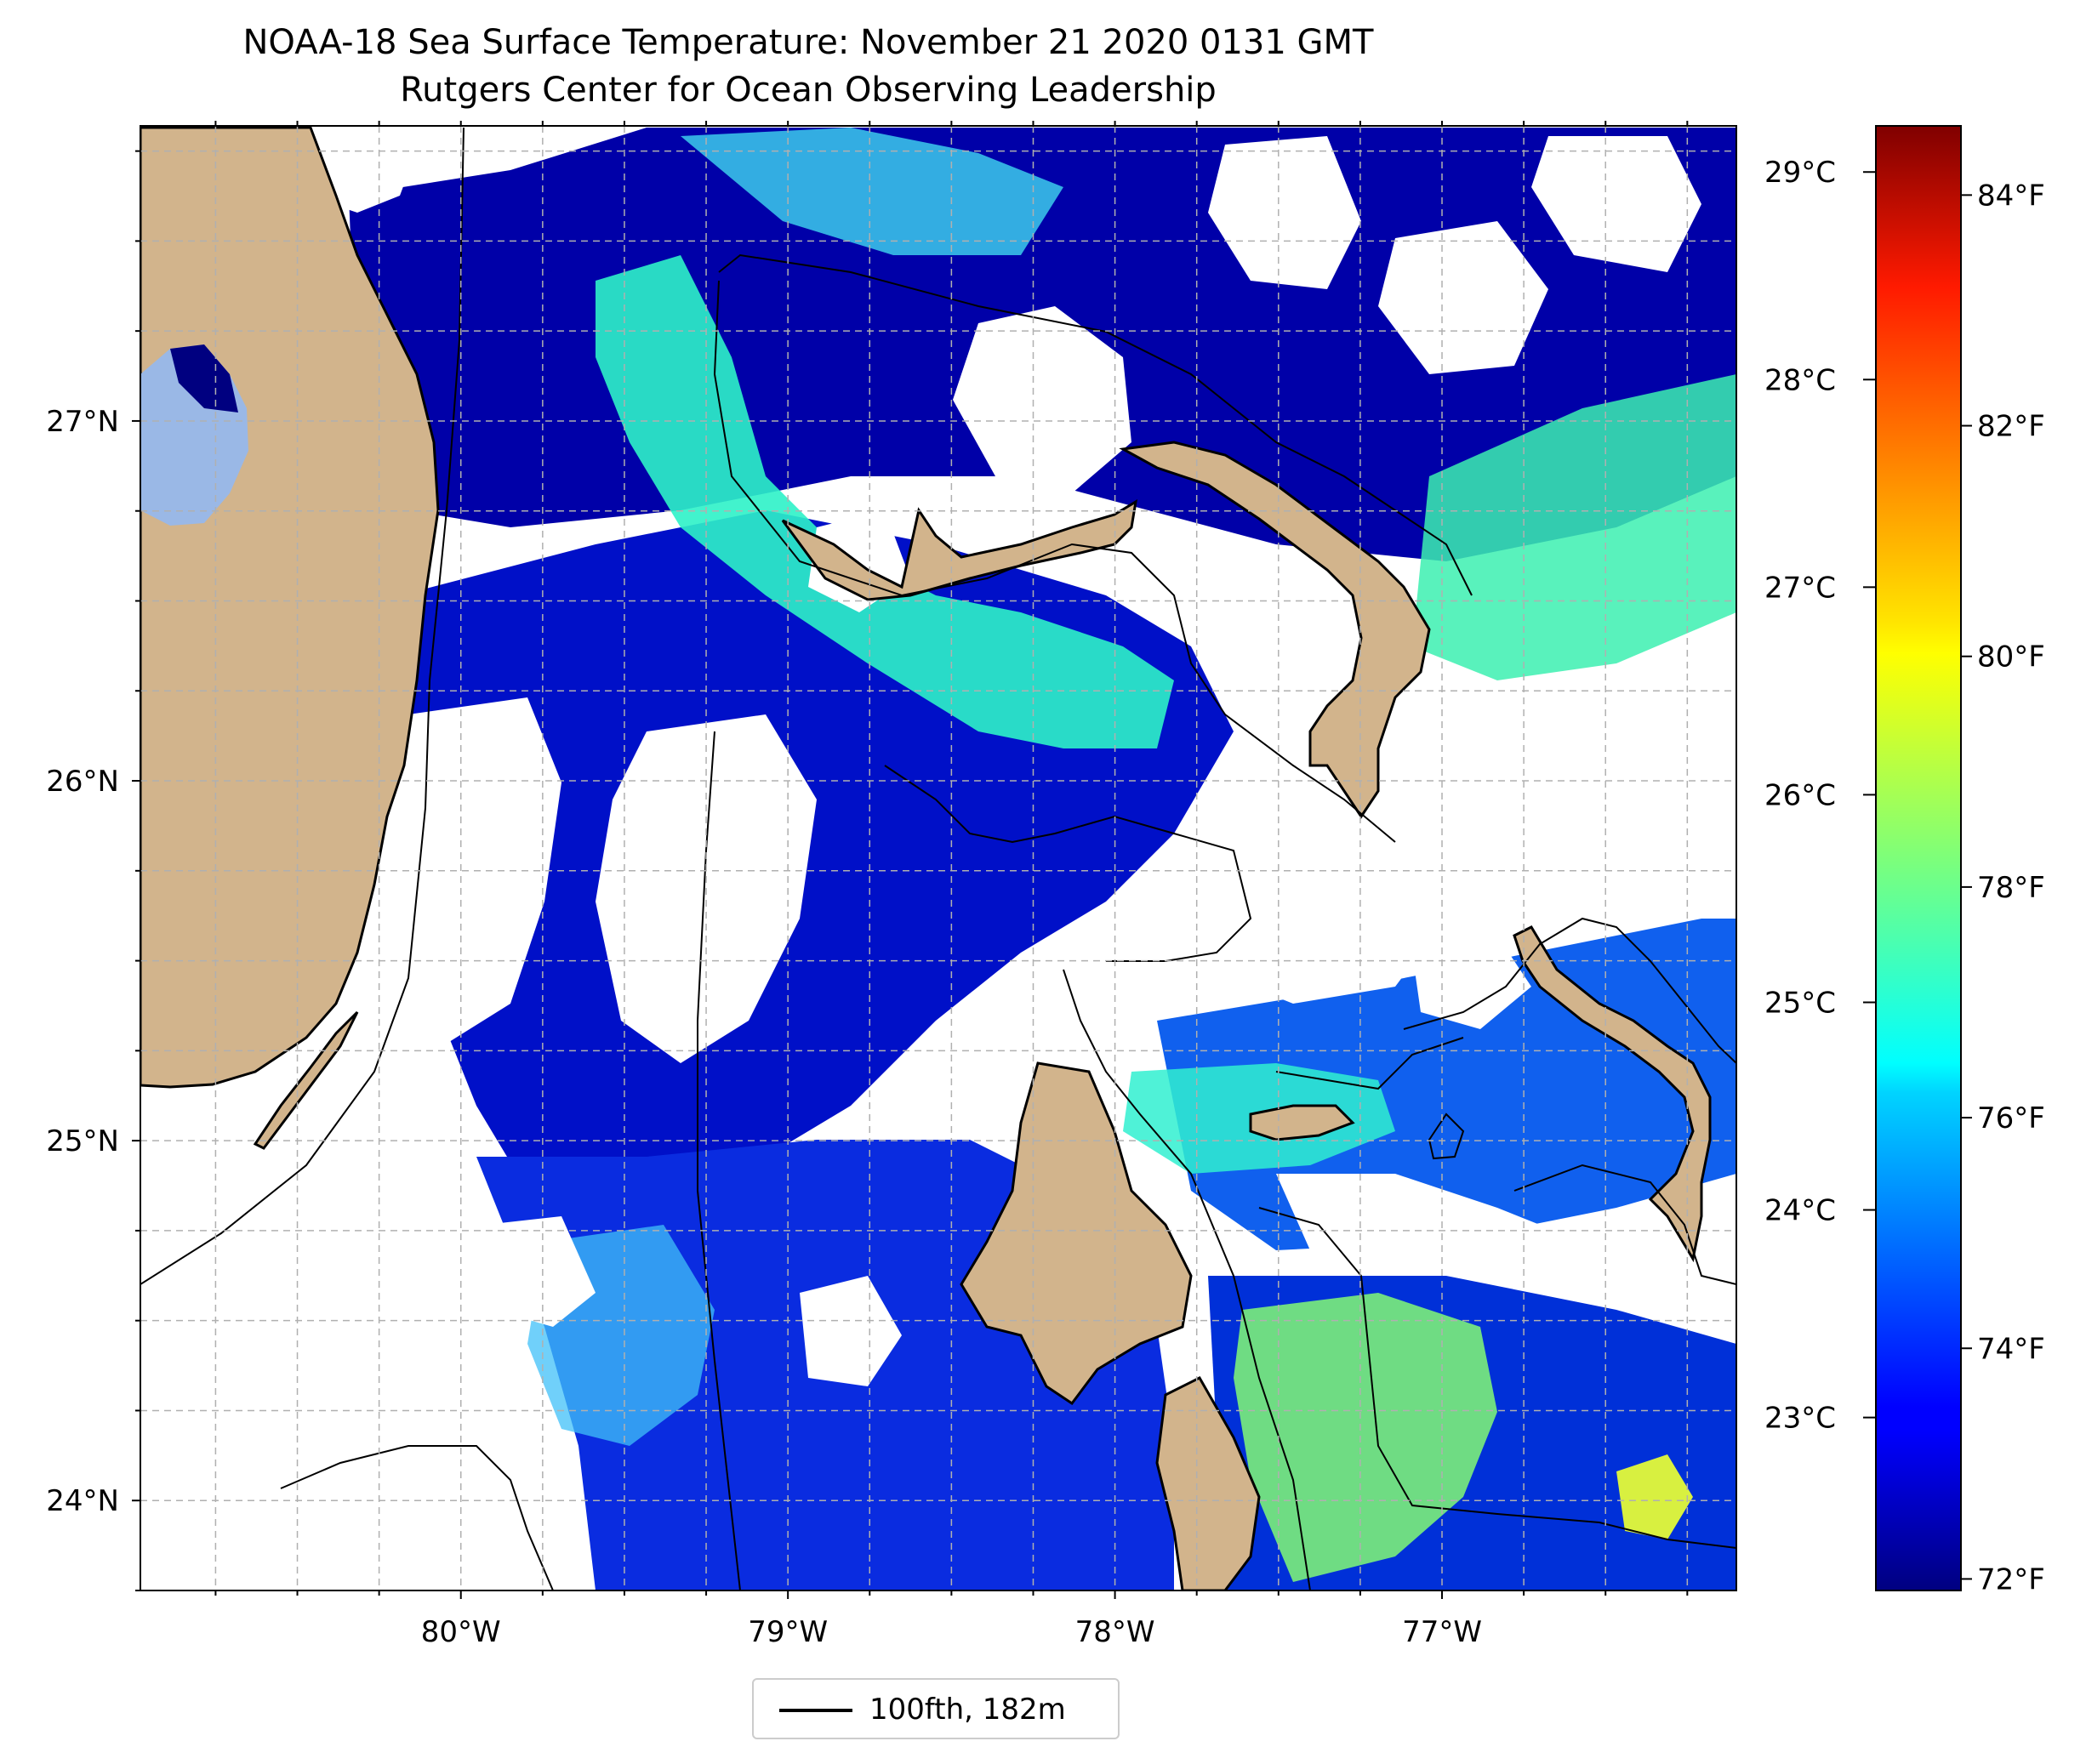 This screenshot has height=1764, width=2086. Describe the element at coordinates (1275, 630) in the screenshot. I see `abaco` at that location.